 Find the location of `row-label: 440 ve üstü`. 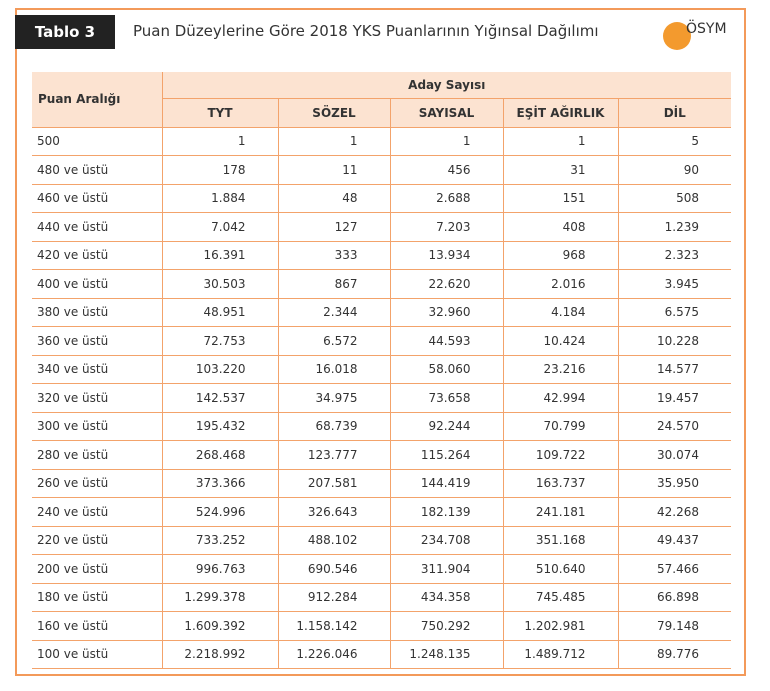

row-label: 440 ve üstü is located at coordinates (97, 227).